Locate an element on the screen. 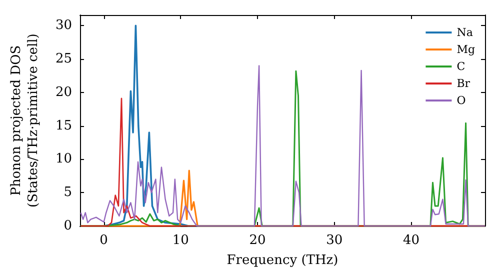 The image size is (500, 280). y-tick-label: 20 is located at coordinates (63, 92).